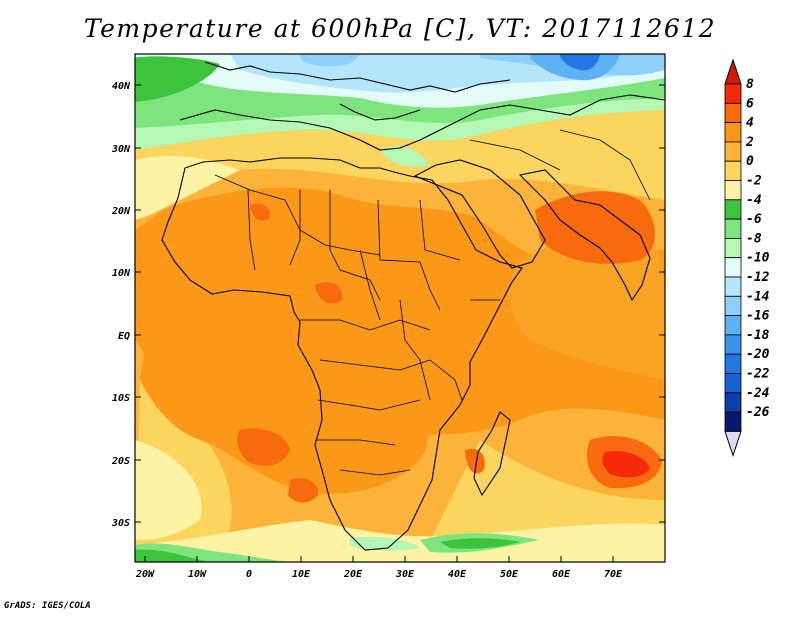 The height and width of the screenshot is (618, 800). I want to click on lon-label: 30E, so click(405, 574).